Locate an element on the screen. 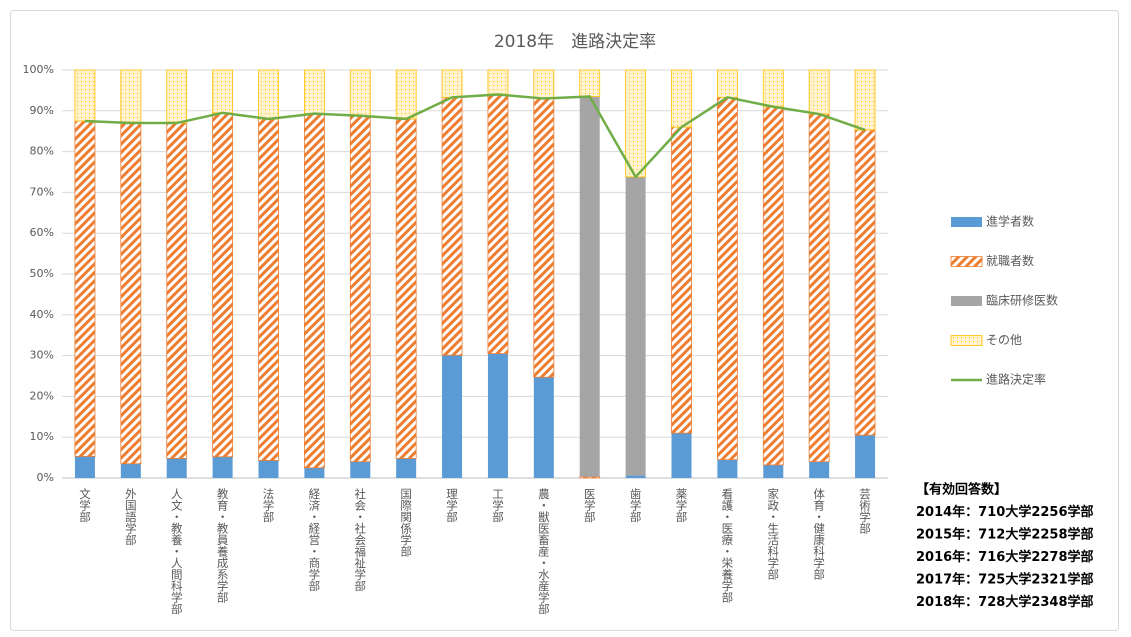  x-tick-label: 工学部 is located at coordinates (498, 505).